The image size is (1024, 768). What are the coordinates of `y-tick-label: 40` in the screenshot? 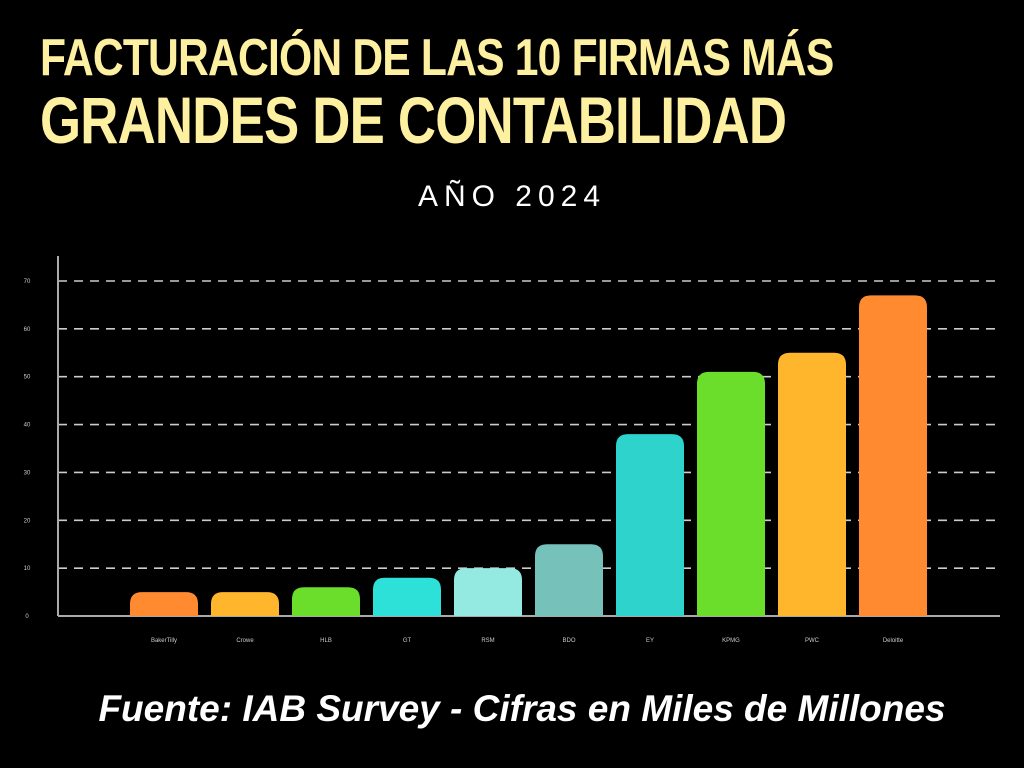 It's located at (27, 426).